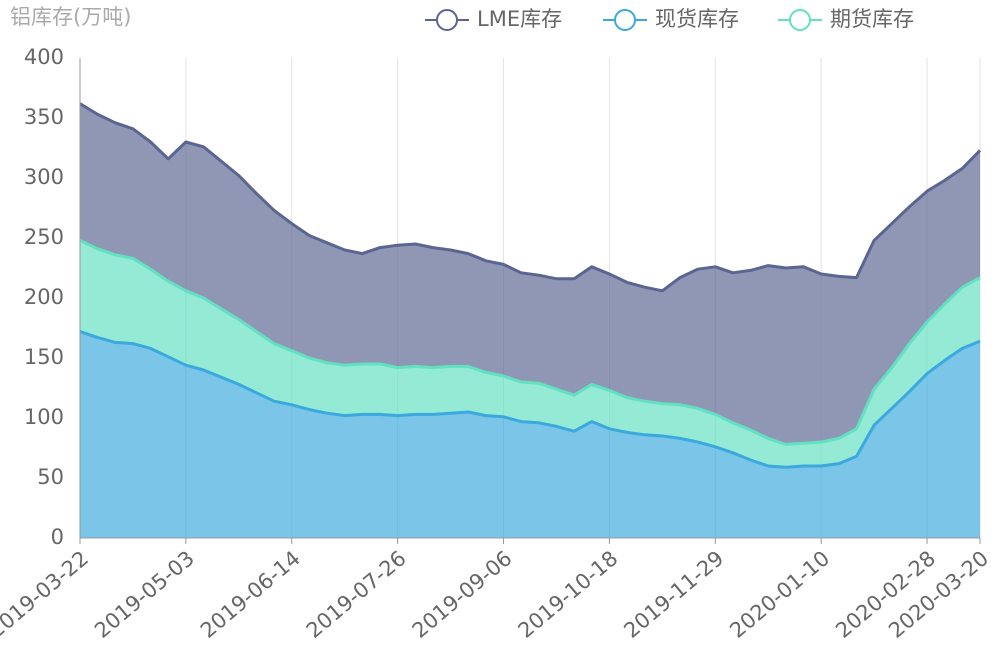 This screenshot has height=660, width=1000. I want to click on x-tick-label: 2019-03-22, so click(46, 594).